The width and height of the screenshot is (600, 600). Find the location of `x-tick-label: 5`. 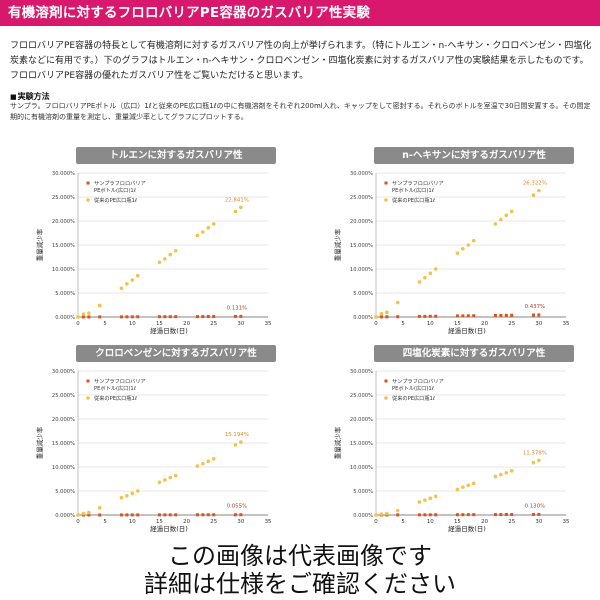

x-tick-label: 5 is located at coordinates (402, 324).